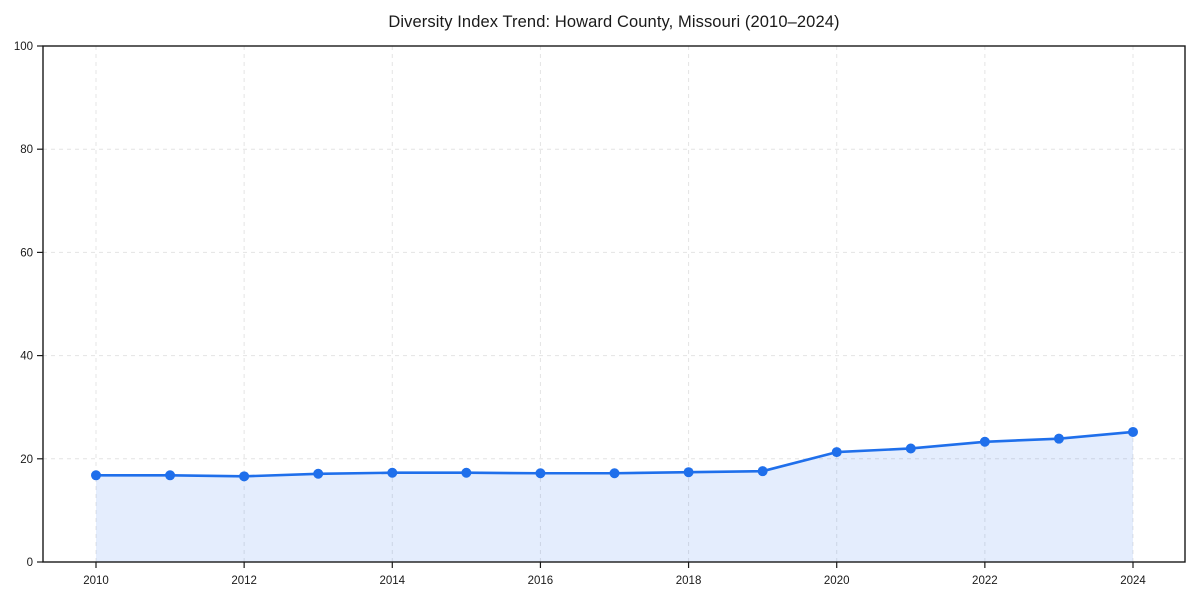  I want to click on x-tick-label: 2024, so click(1133, 581).